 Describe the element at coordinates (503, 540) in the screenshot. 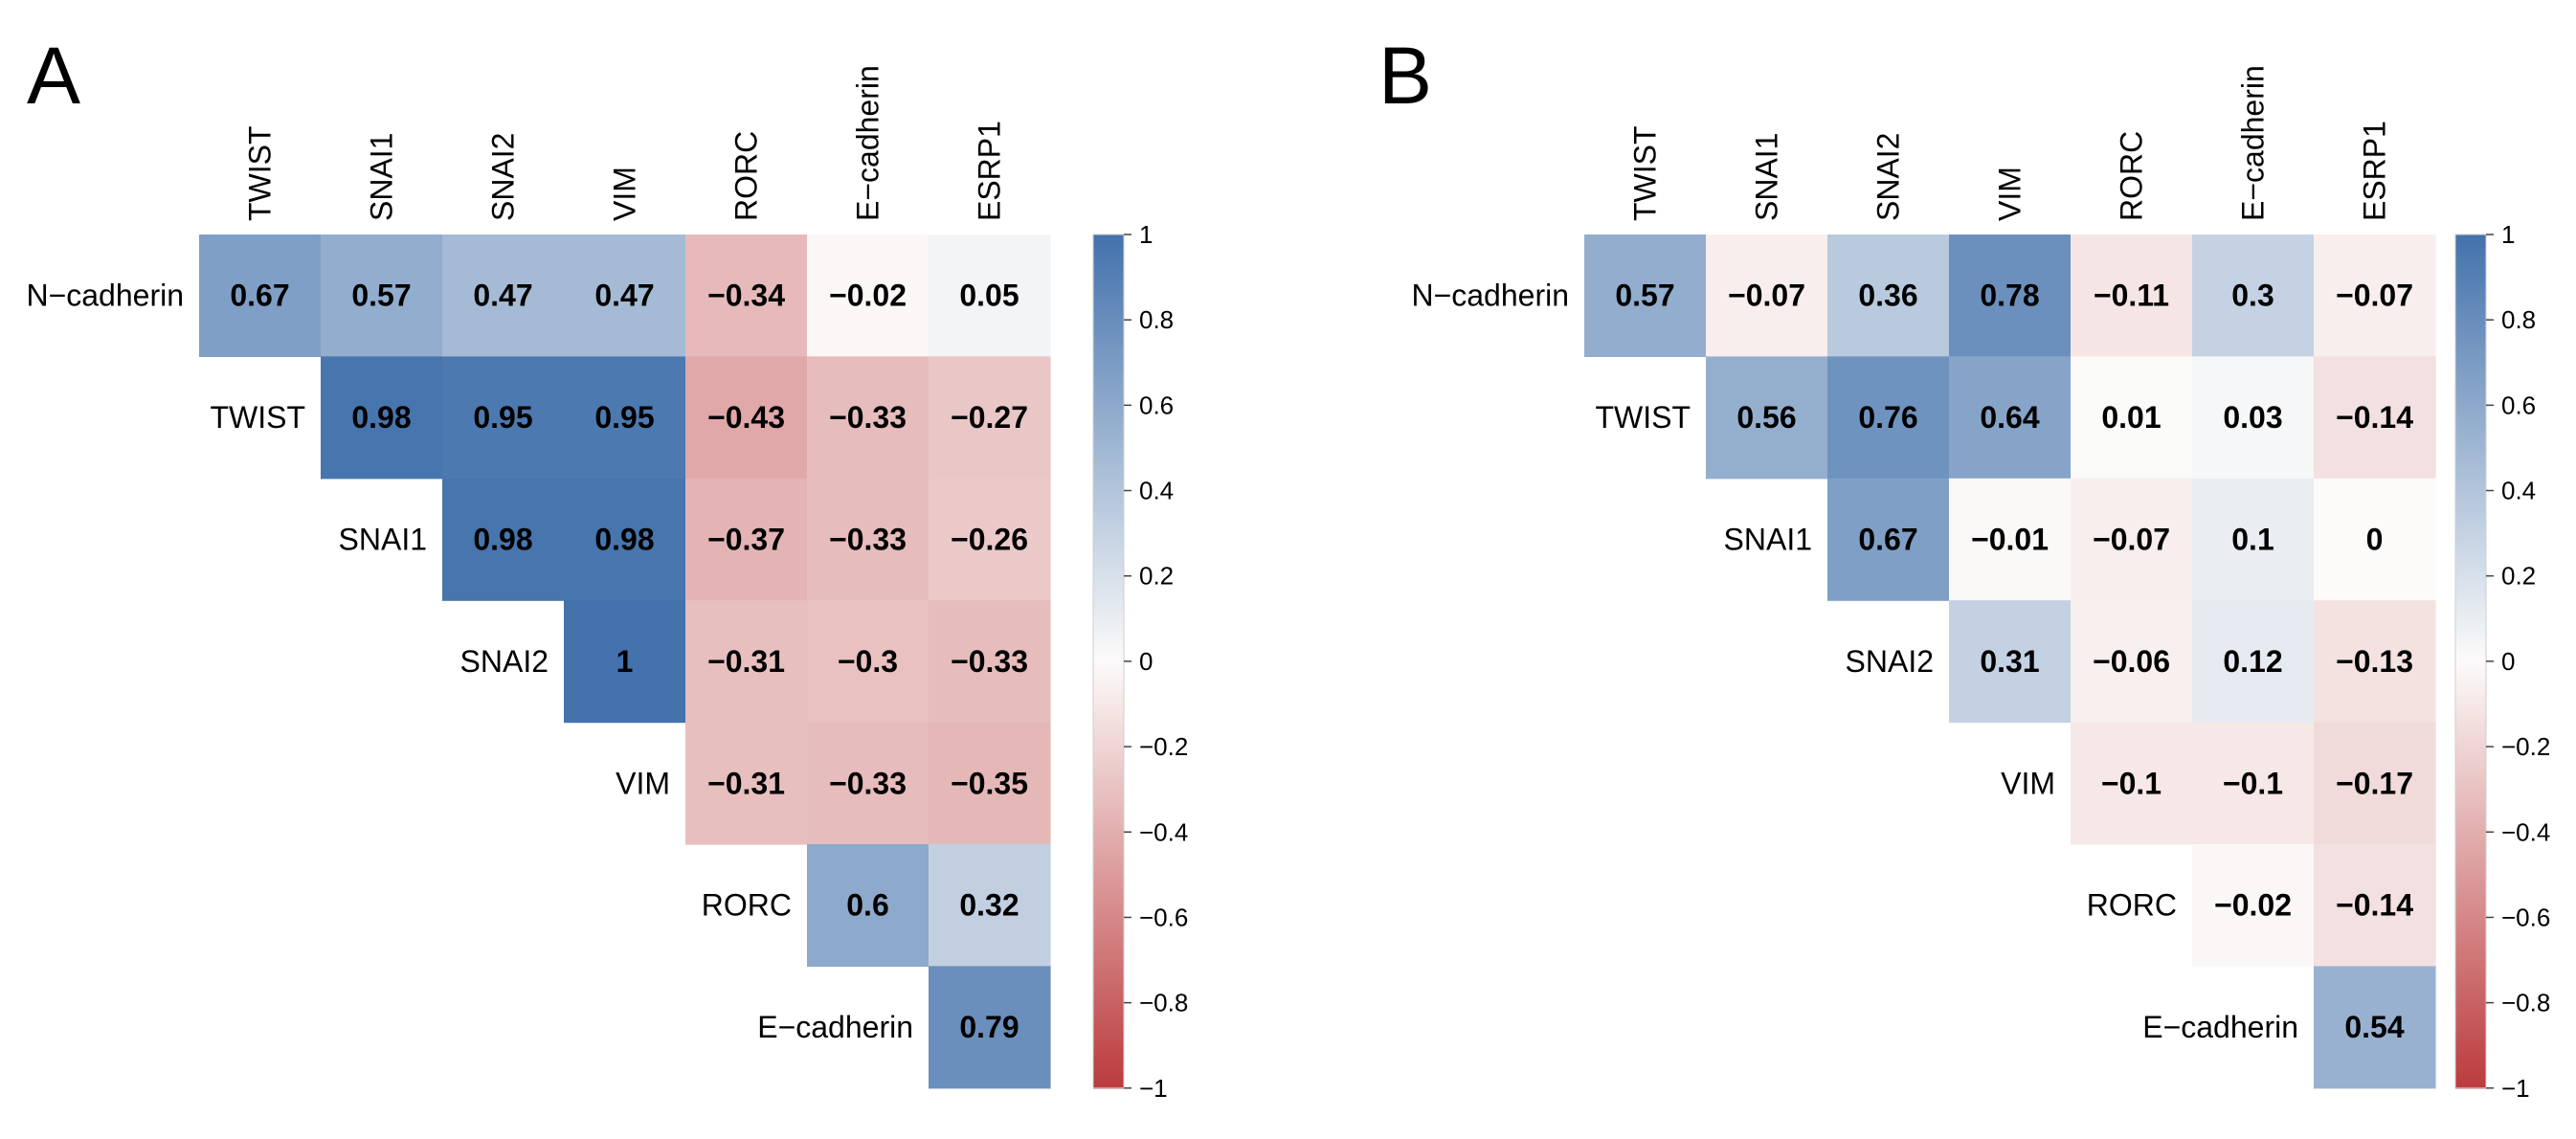

I see `cell-value: 0.98` at that location.